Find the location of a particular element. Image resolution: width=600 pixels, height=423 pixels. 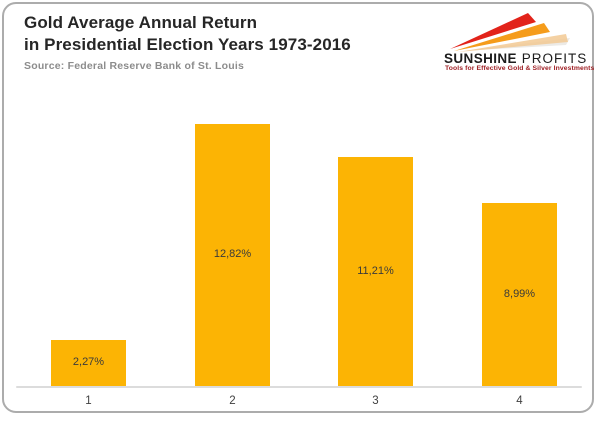

sunburst-rays-icon is located at coordinates (510, 32).